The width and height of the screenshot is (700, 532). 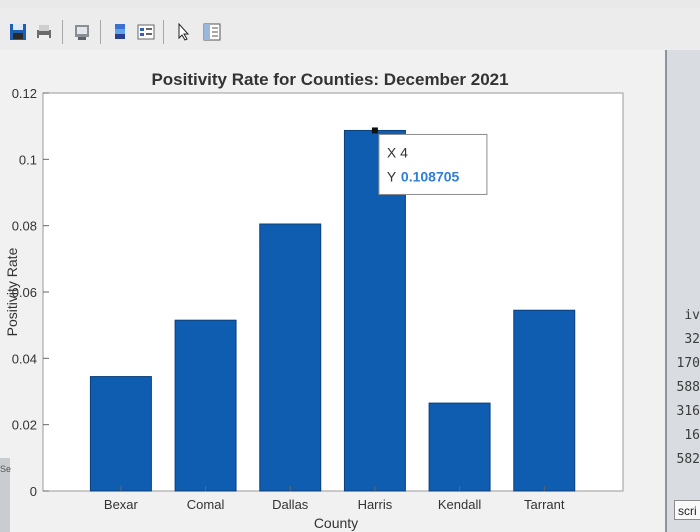 I want to click on property-inspector-icon, so click(x=212, y=32).